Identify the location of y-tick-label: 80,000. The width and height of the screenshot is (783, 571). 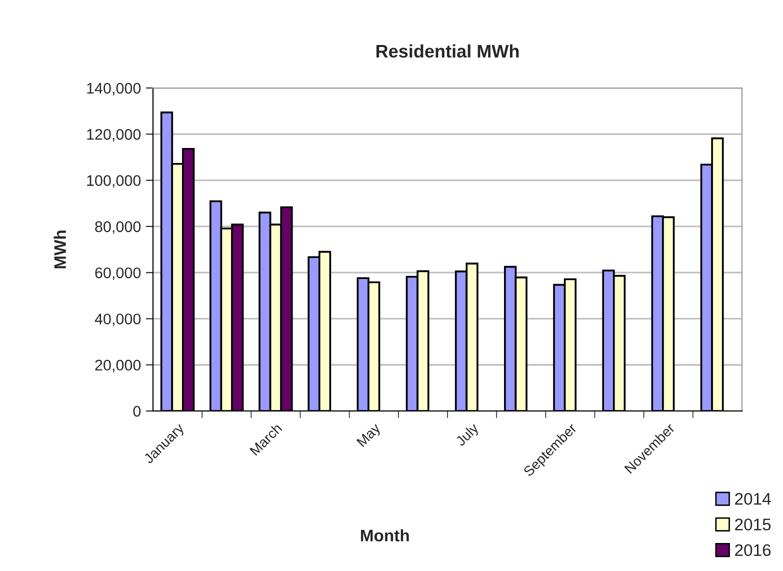
(118, 227).